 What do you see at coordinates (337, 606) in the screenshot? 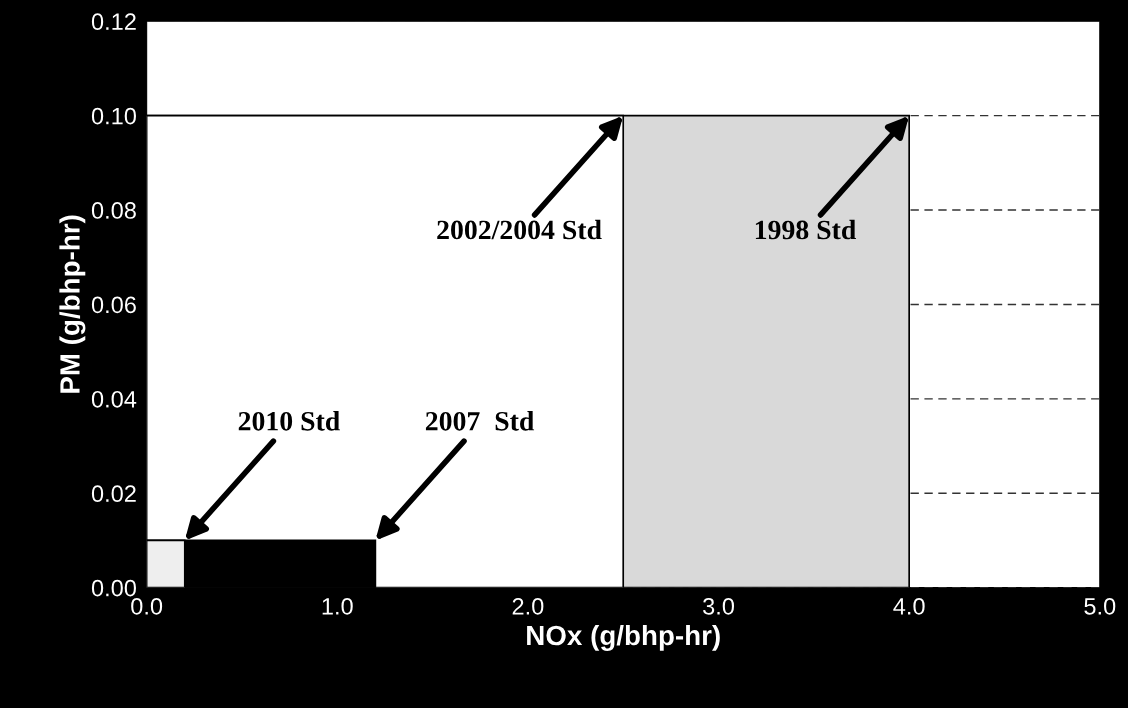
I see `x-tick-label: 1.0` at bounding box center [337, 606].